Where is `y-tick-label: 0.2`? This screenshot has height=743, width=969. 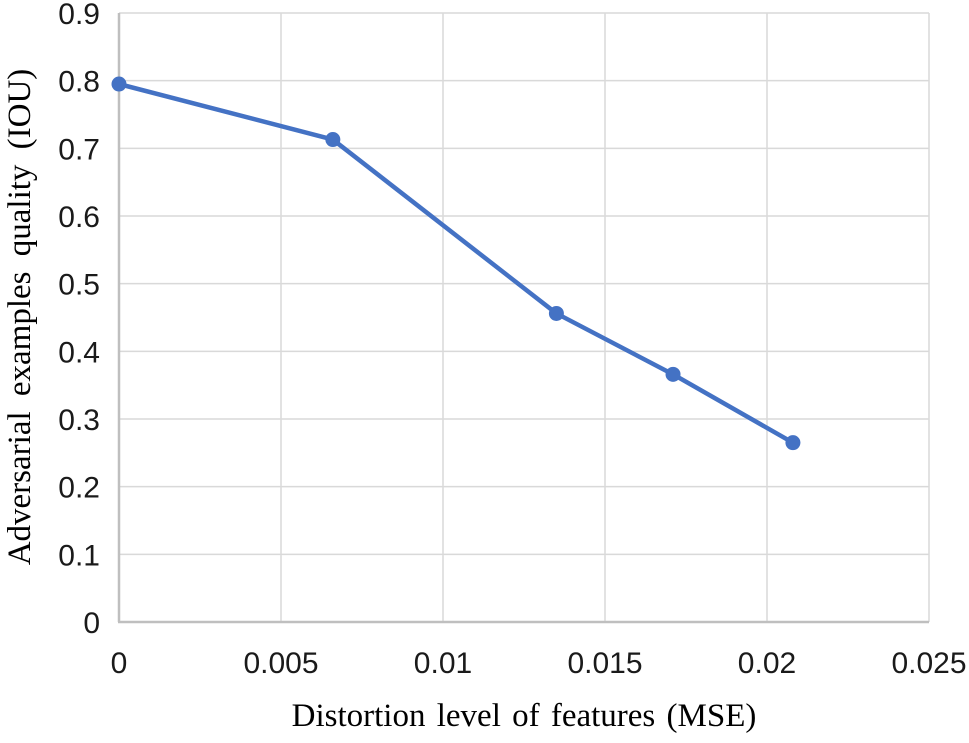
y-tick-label: 0.2 is located at coordinates (79, 488).